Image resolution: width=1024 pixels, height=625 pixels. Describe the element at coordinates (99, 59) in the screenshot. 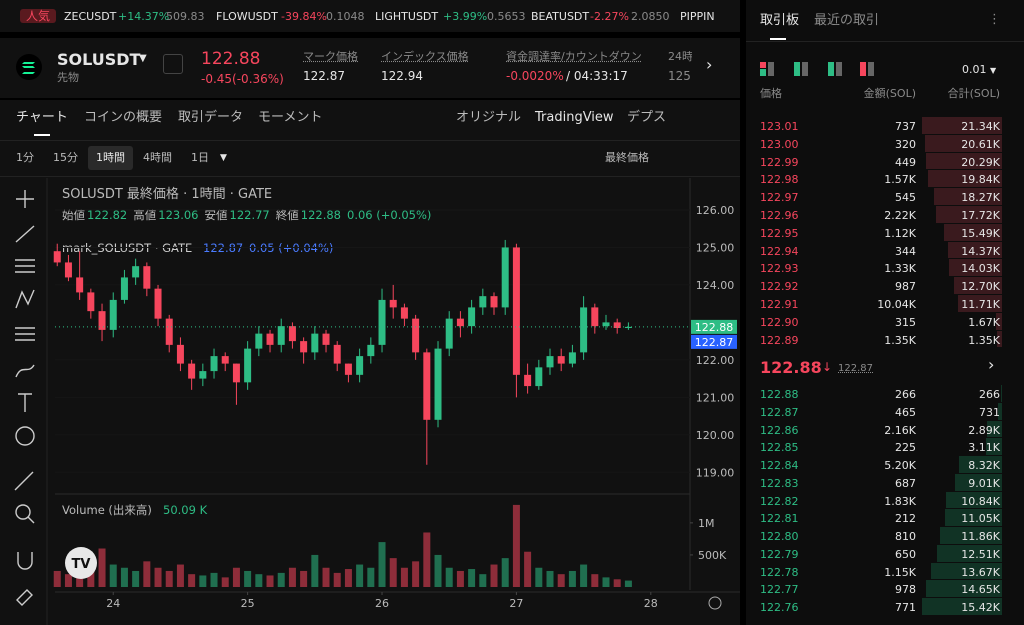

I see `symbol: SOLUSDT` at that location.